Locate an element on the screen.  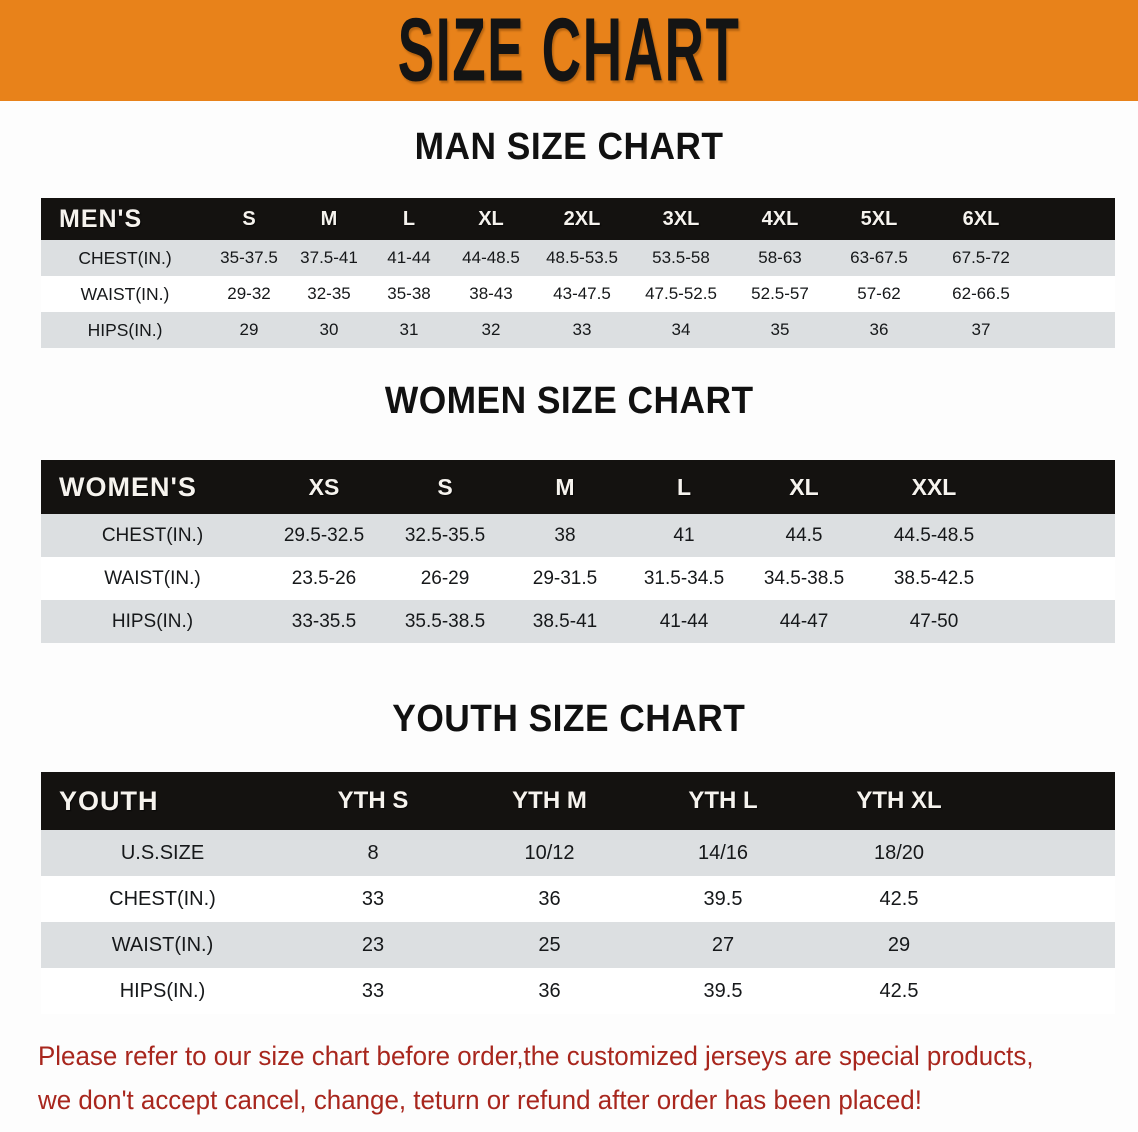
men-col-4: XL is located at coordinates (491, 218).